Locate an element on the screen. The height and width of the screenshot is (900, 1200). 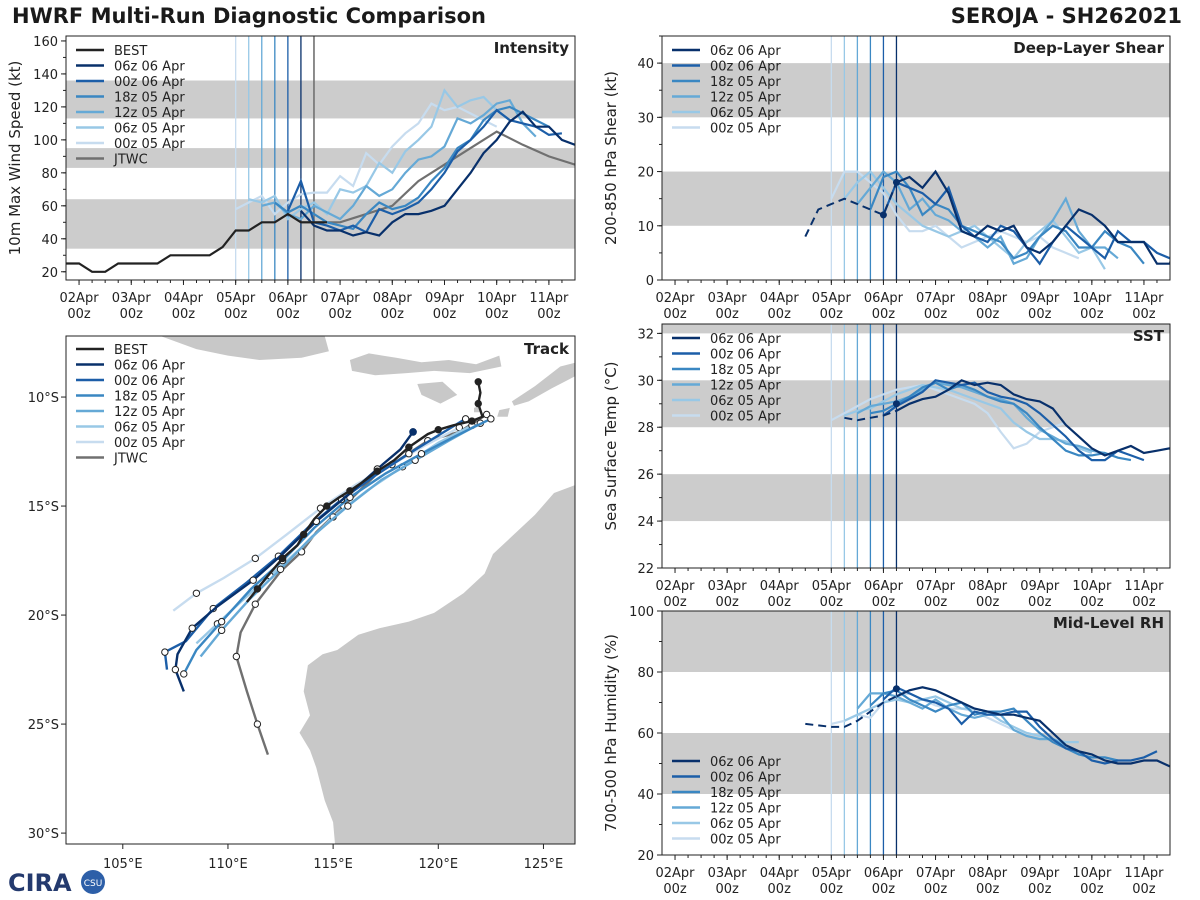
track-legend-entry: 00z 05 Apr is located at coordinates (149, 443).